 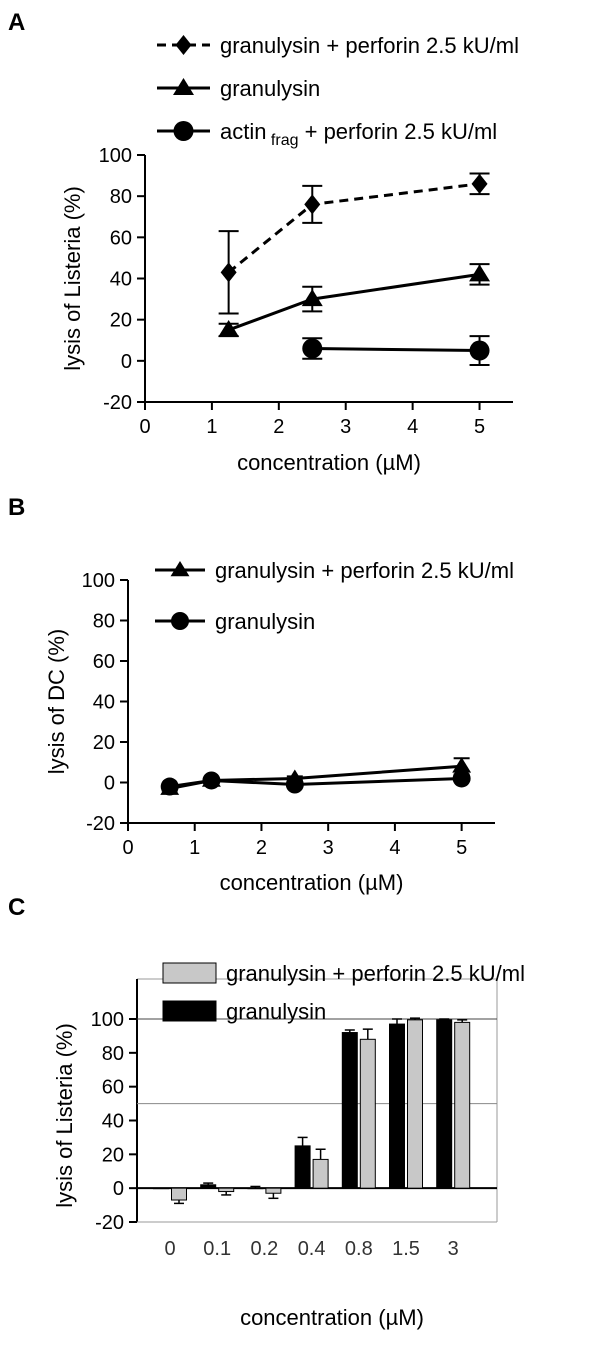 What do you see at coordinates (359, 1249) in the screenshot?
I see `panel-c-category-label-4: 0.8` at bounding box center [359, 1249].